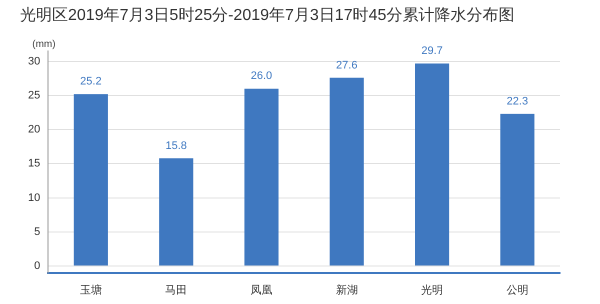 The width and height of the screenshot is (600, 304). I want to click on data-label: 15.8, so click(176, 146).